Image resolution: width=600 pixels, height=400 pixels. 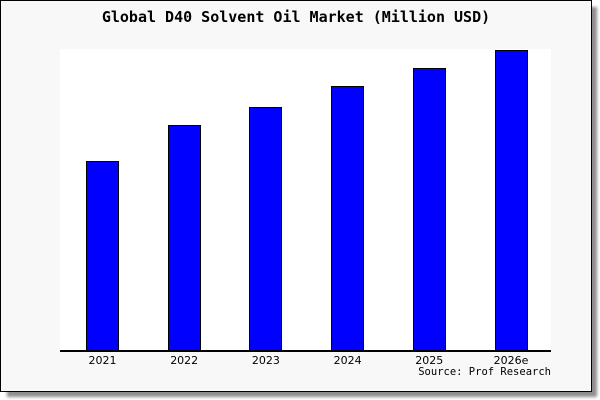 I want to click on bar-2021, so click(x=102, y=255).